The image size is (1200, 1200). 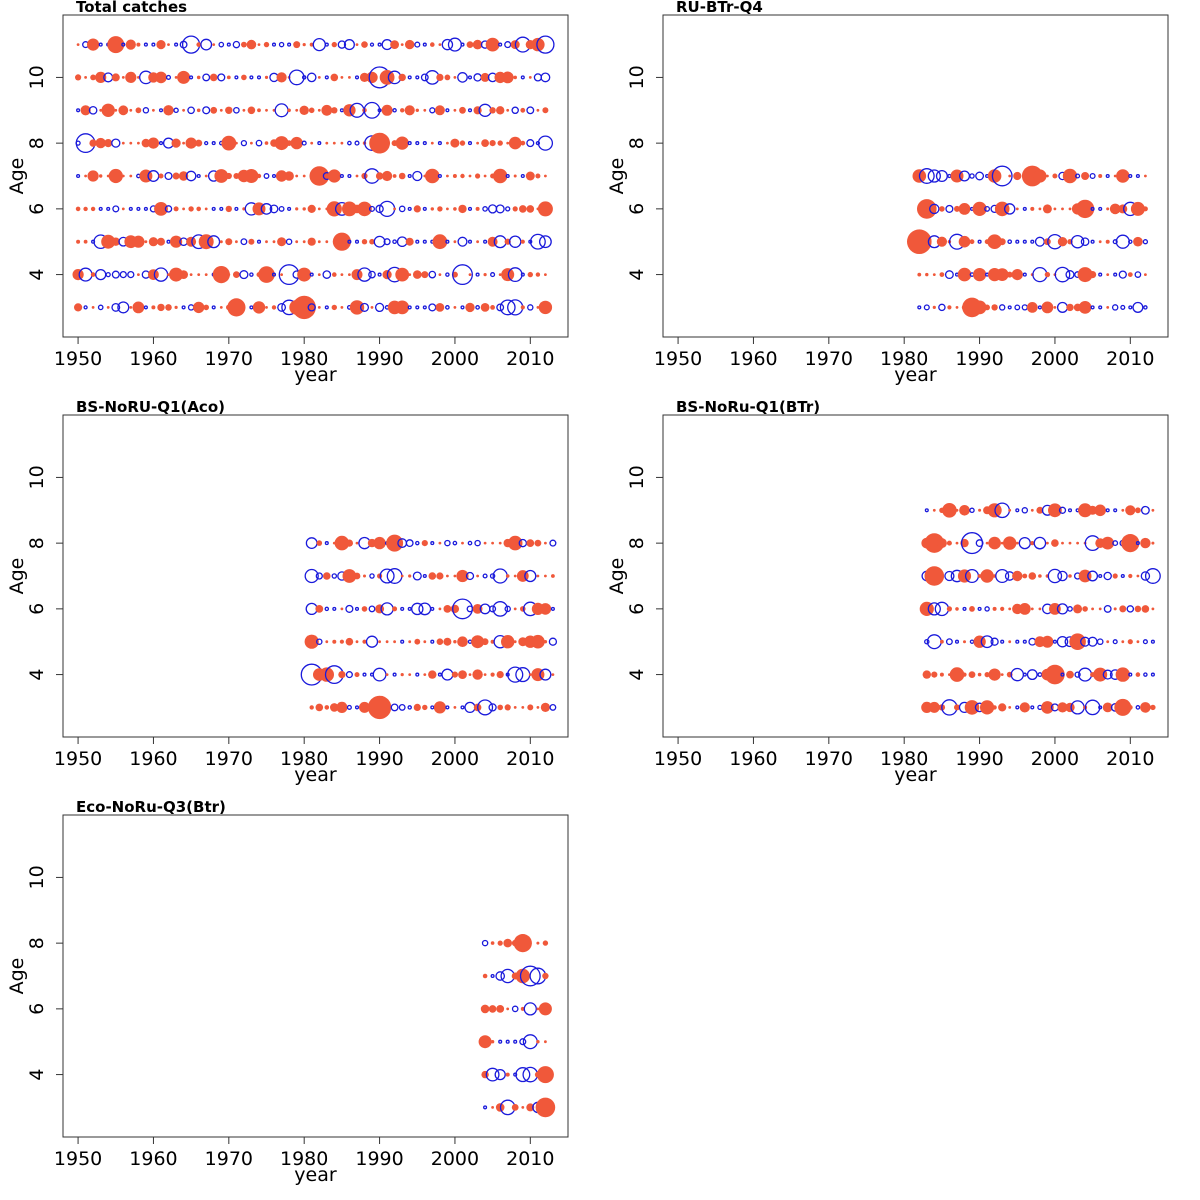 I want to click on x-tick-label: 1950, so click(x=678, y=759).